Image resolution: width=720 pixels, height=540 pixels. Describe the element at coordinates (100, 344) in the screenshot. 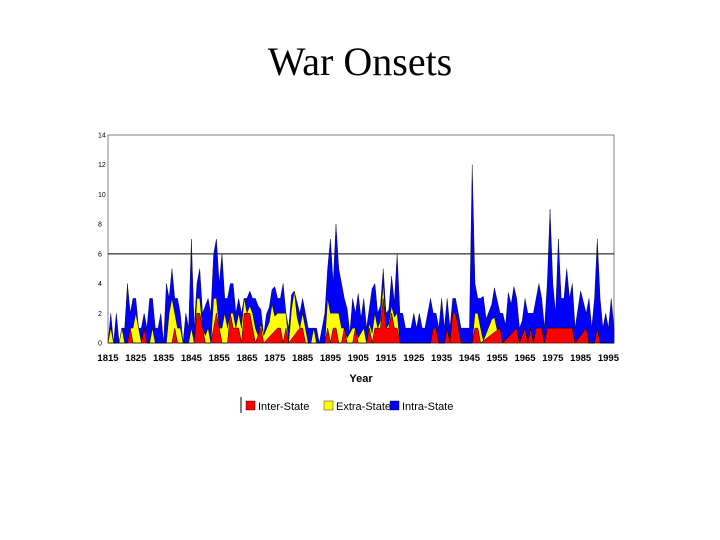

I see `y-tick-label: 0` at that location.